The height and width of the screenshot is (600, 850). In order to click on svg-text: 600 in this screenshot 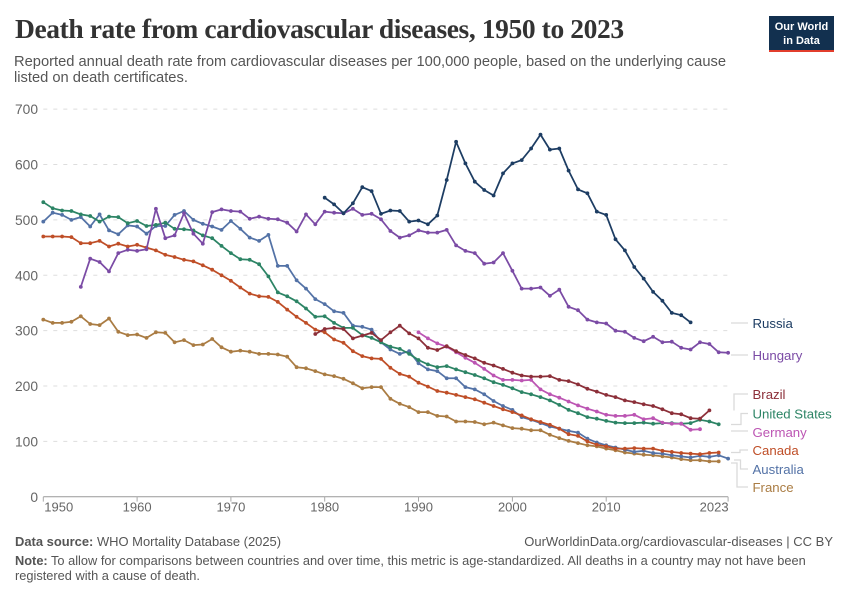, I will do `click(26, 165)`.